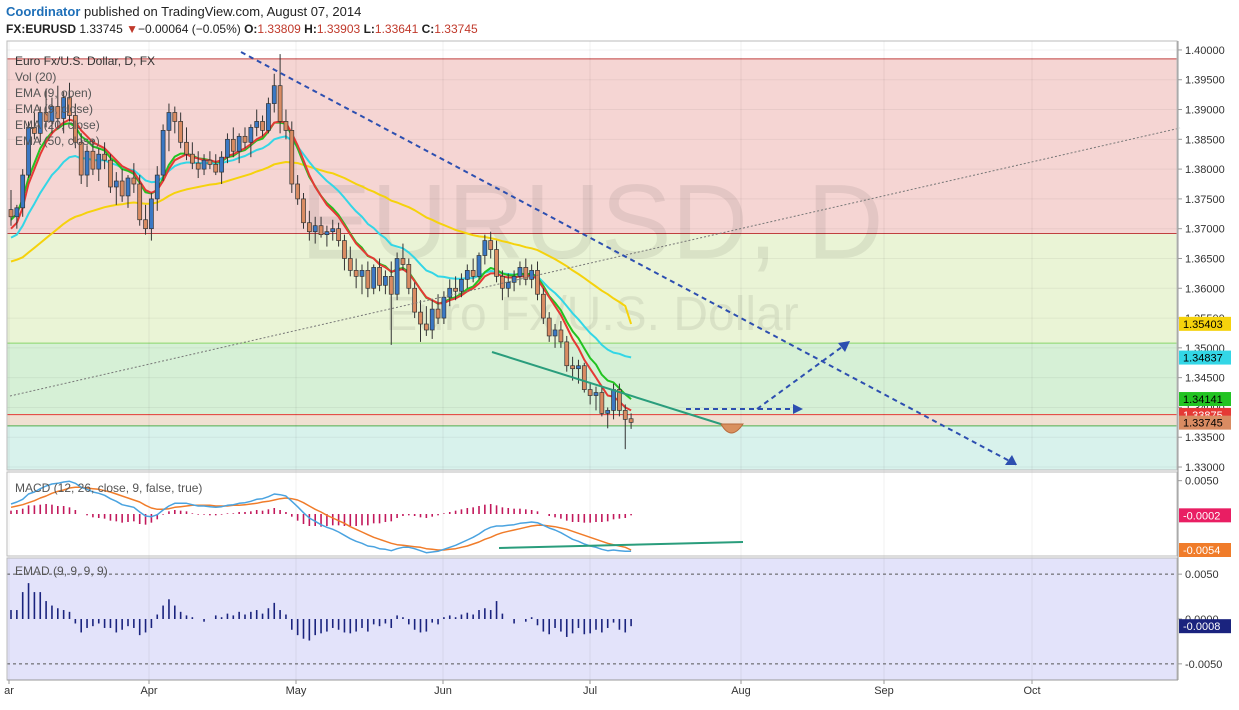 The image size is (1239, 710). Describe the element at coordinates (35, 77) in the screenshot. I see `legend-vol: Vol (20)` at that location.